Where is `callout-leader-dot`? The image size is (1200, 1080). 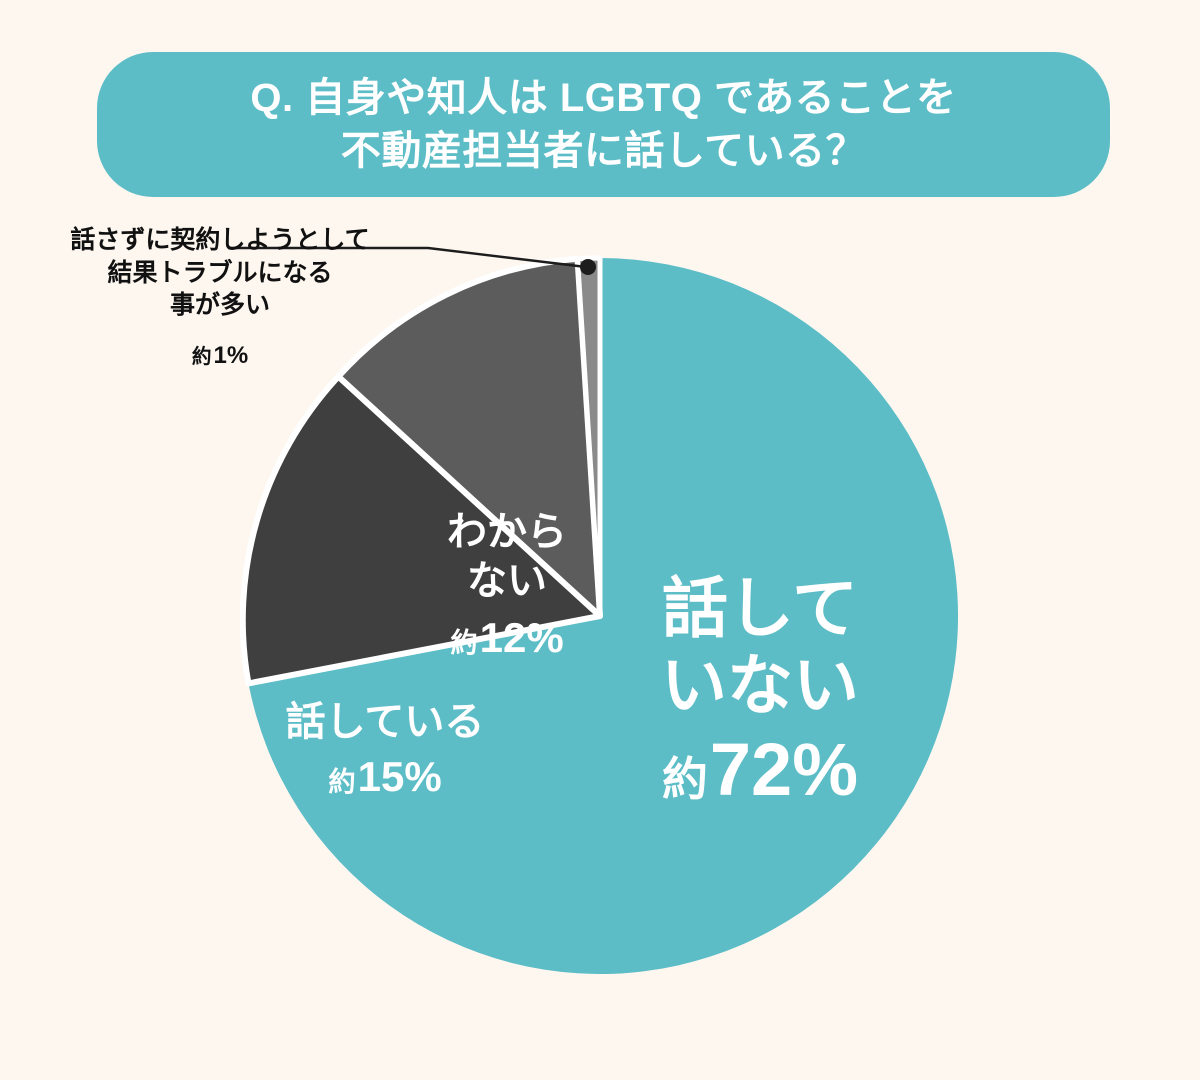
callout-leader-dot is located at coordinates (588, 267).